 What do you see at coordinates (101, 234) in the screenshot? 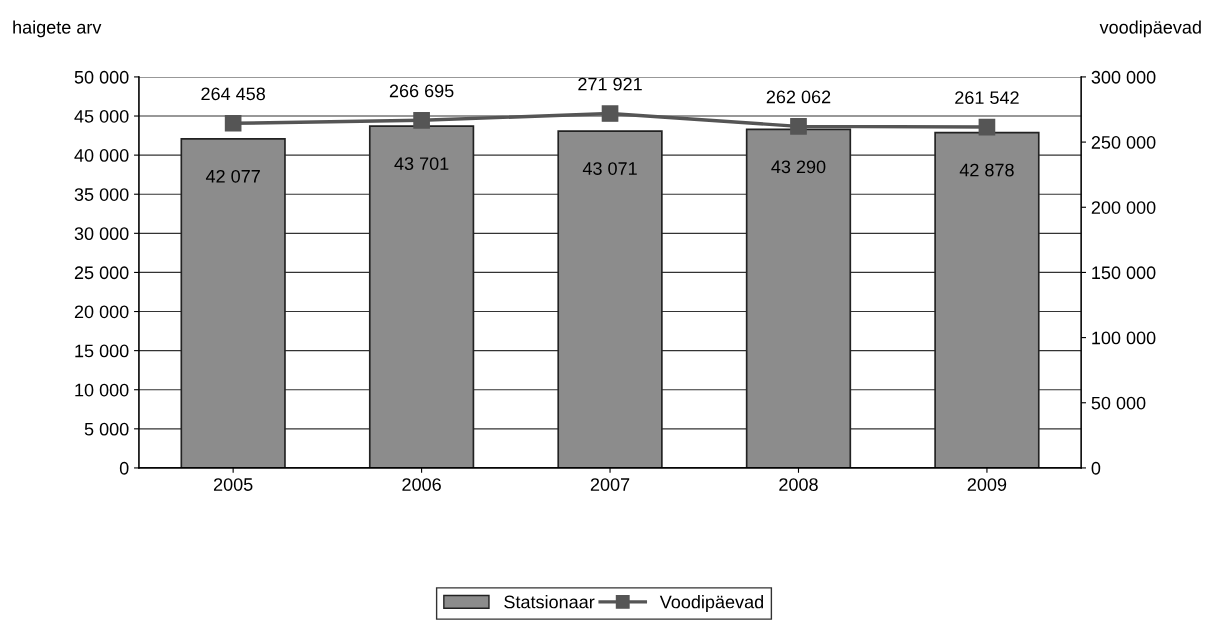
I see `y-tick-label: 30 000` at bounding box center [101, 234].